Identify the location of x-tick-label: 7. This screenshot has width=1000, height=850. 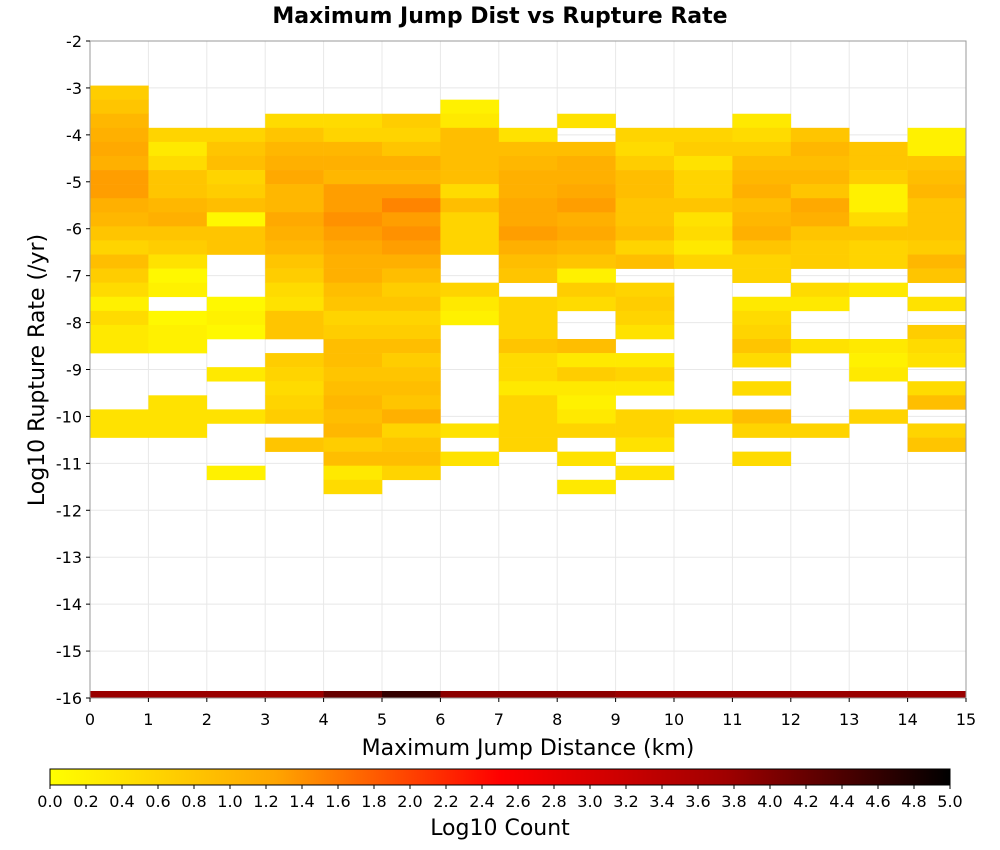
(499, 719).